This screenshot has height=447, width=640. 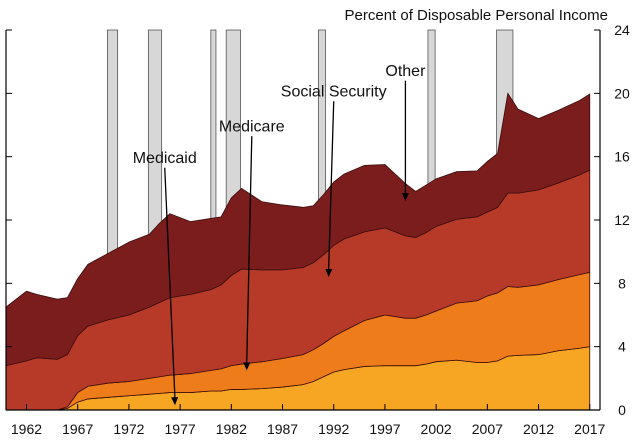 What do you see at coordinates (252, 126) in the screenshot?
I see `annotation-label-medicare: Medicare` at bounding box center [252, 126].